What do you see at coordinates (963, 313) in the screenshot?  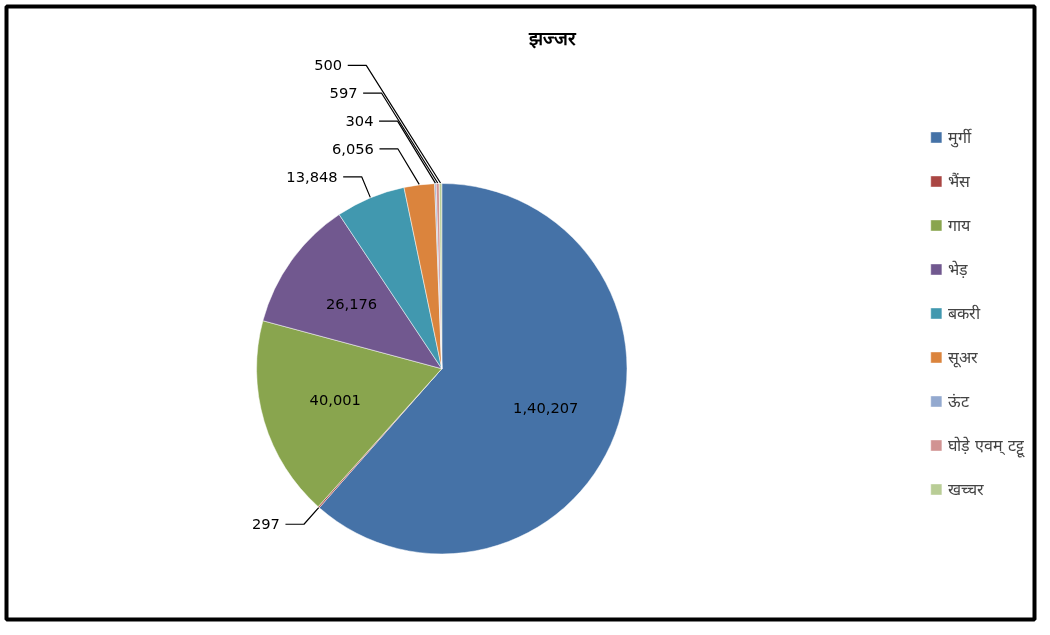 I see `legend-label: बकरी` at bounding box center [963, 313].